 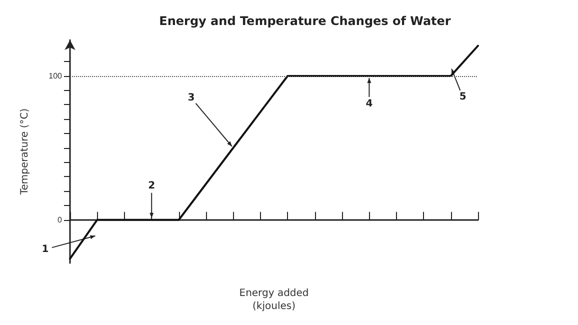 What do you see at coordinates (25, 152) in the screenshot?
I see `y-axis-title: Temperature (°C)` at bounding box center [25, 152].